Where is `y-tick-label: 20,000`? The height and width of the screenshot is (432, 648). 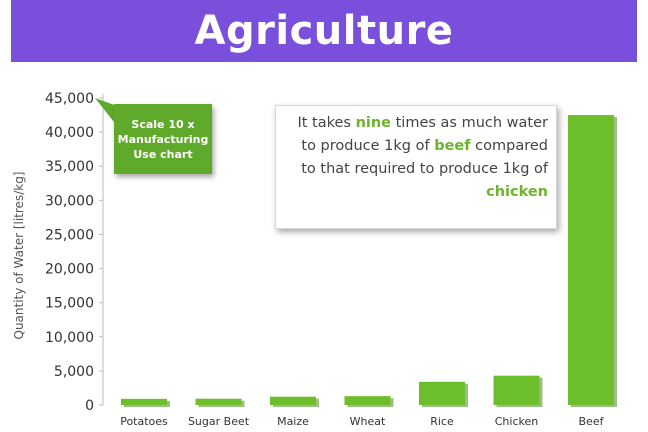 y-tick-label: 20,000 is located at coordinates (69, 270).